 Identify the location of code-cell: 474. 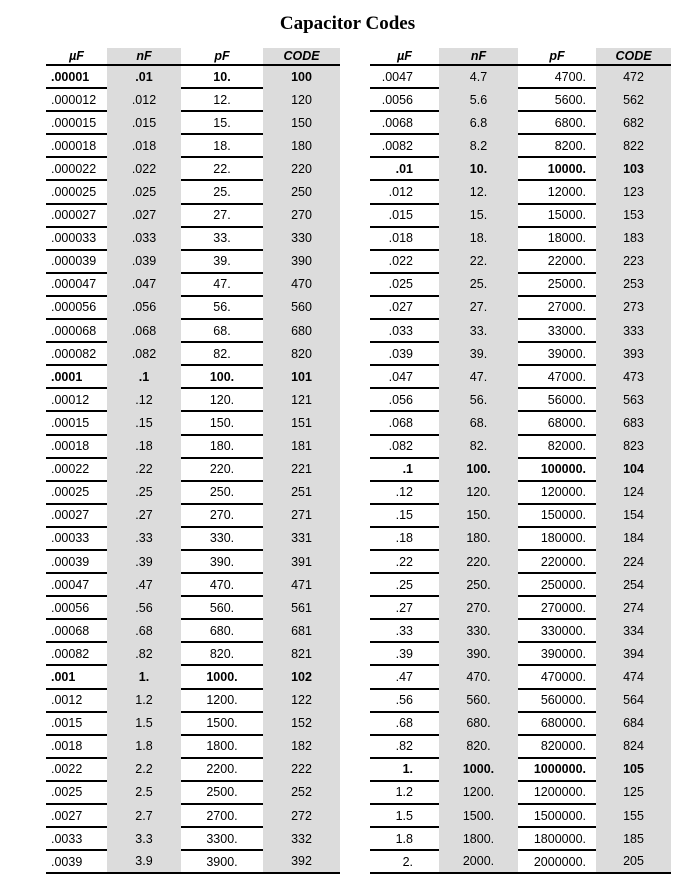
(633, 677).